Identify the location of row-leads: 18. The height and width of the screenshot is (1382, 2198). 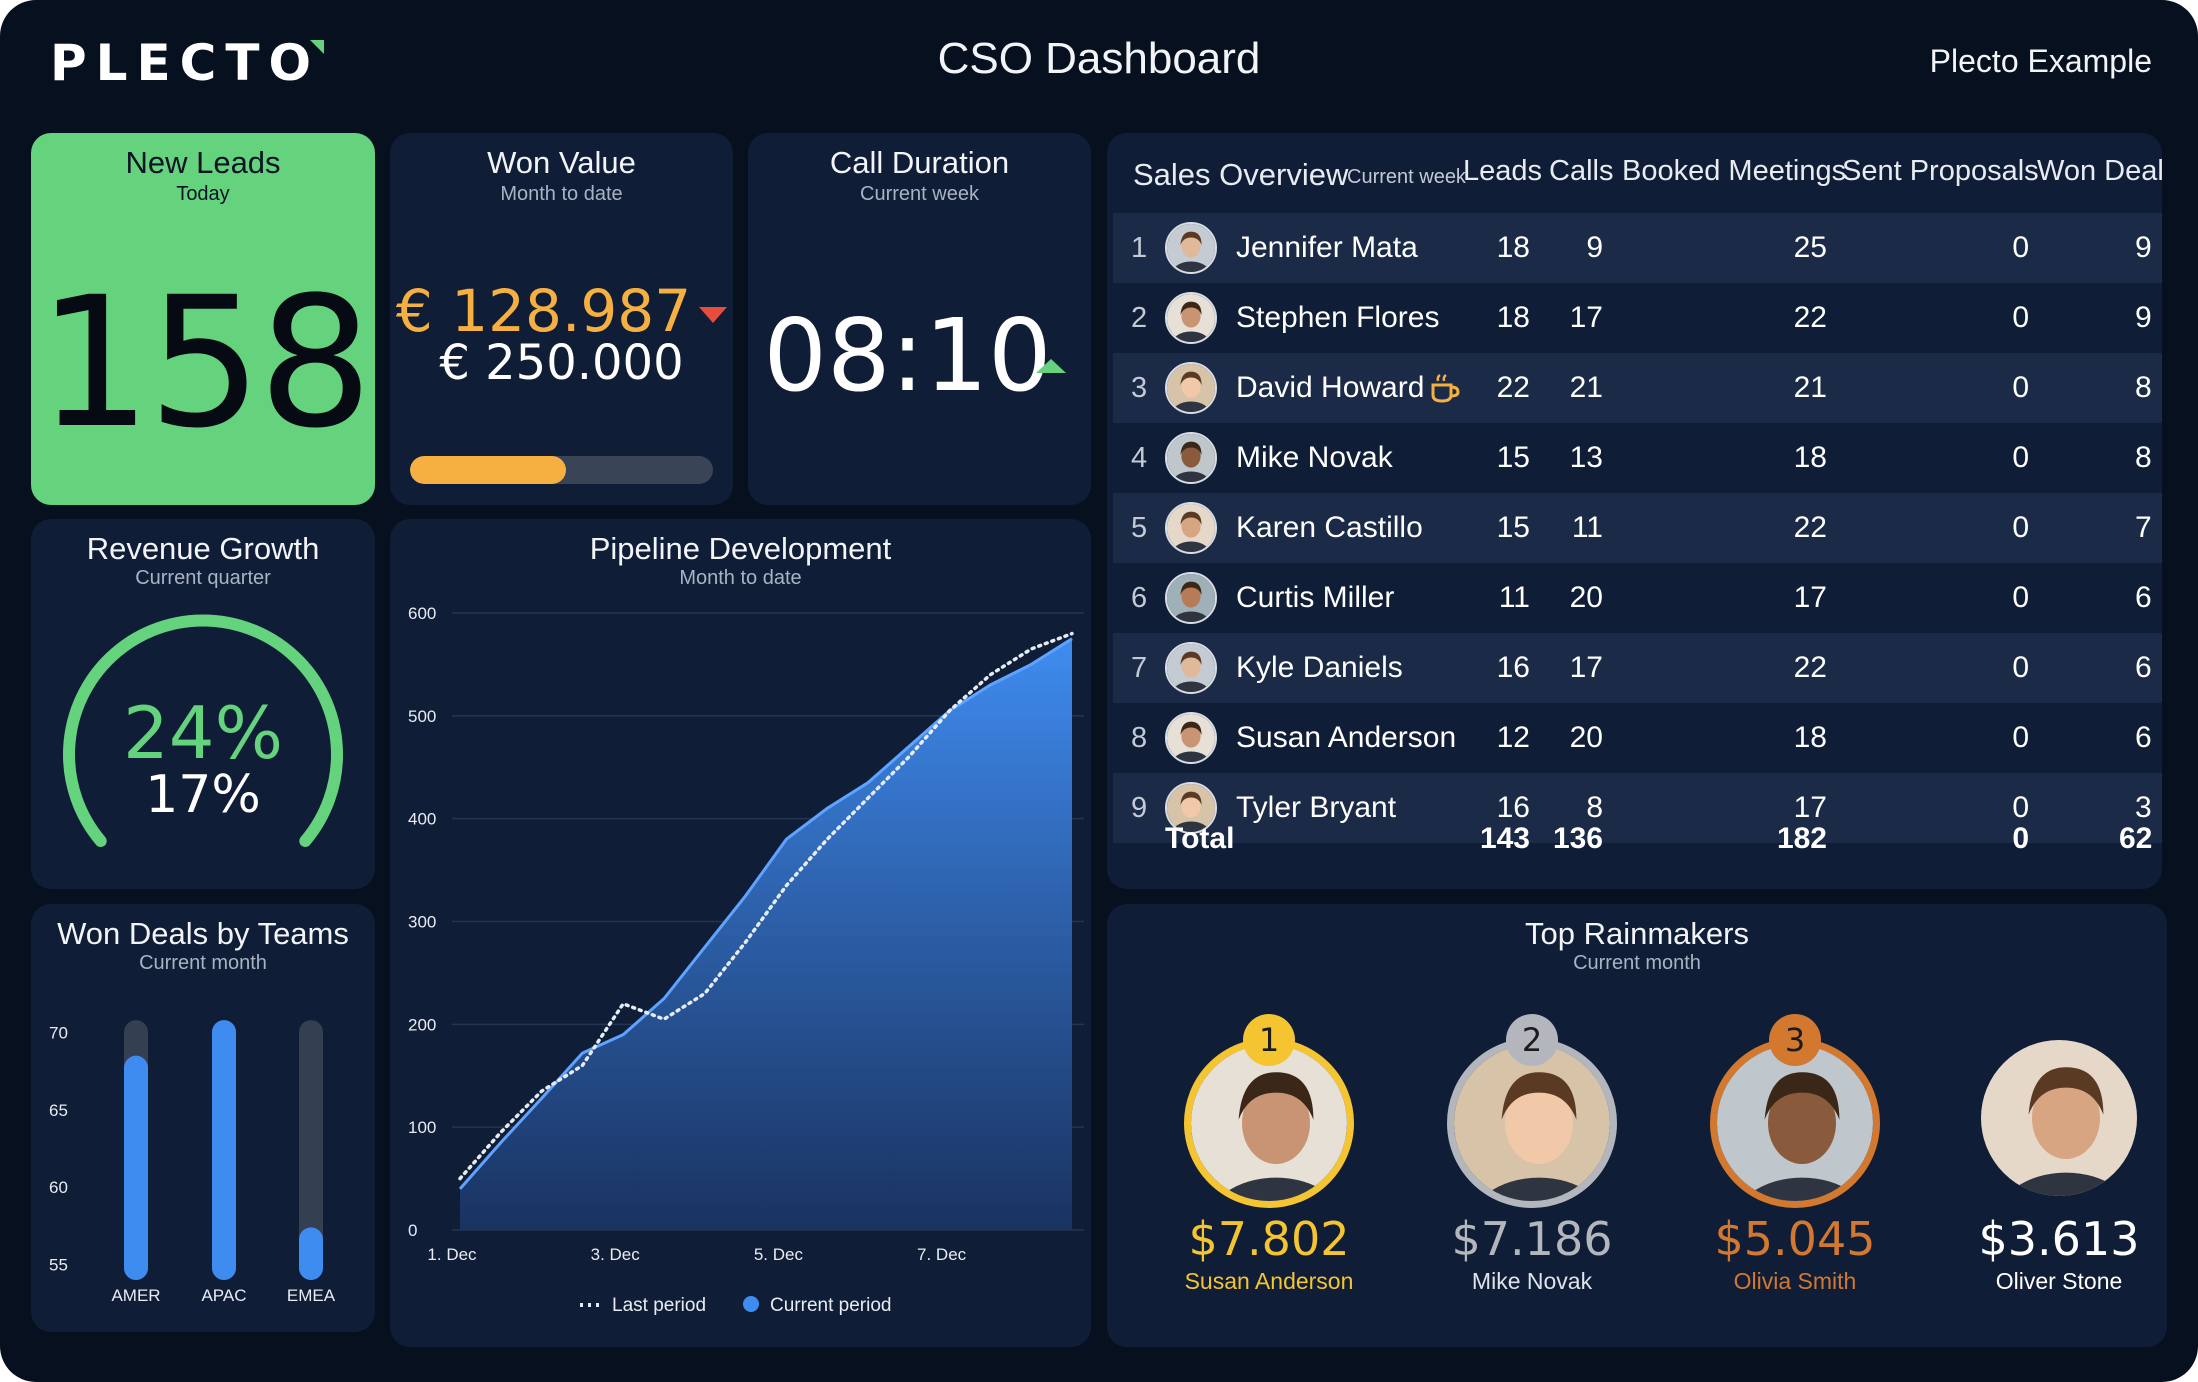
(1513, 247).